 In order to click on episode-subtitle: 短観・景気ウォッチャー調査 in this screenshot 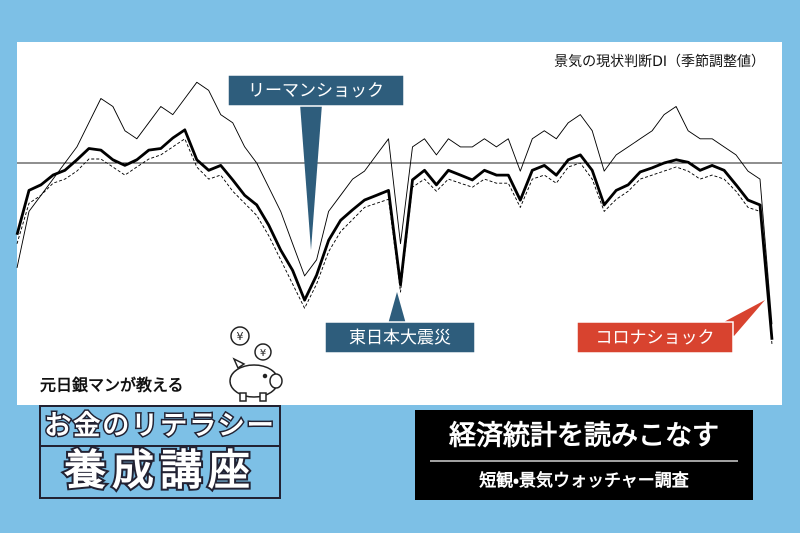, I will do `click(584, 480)`.